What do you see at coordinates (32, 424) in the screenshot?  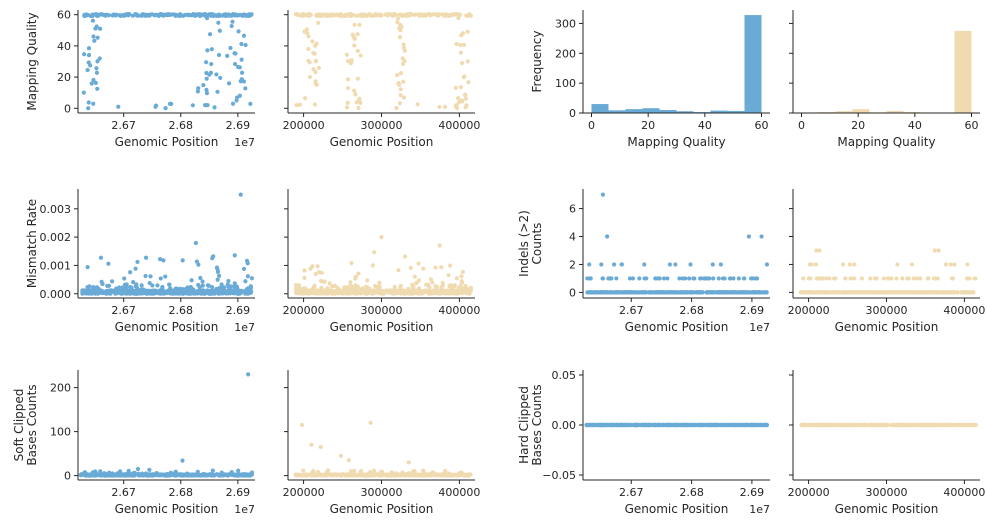 I see `y-axis-title: Bases Counts` at bounding box center [32, 424].